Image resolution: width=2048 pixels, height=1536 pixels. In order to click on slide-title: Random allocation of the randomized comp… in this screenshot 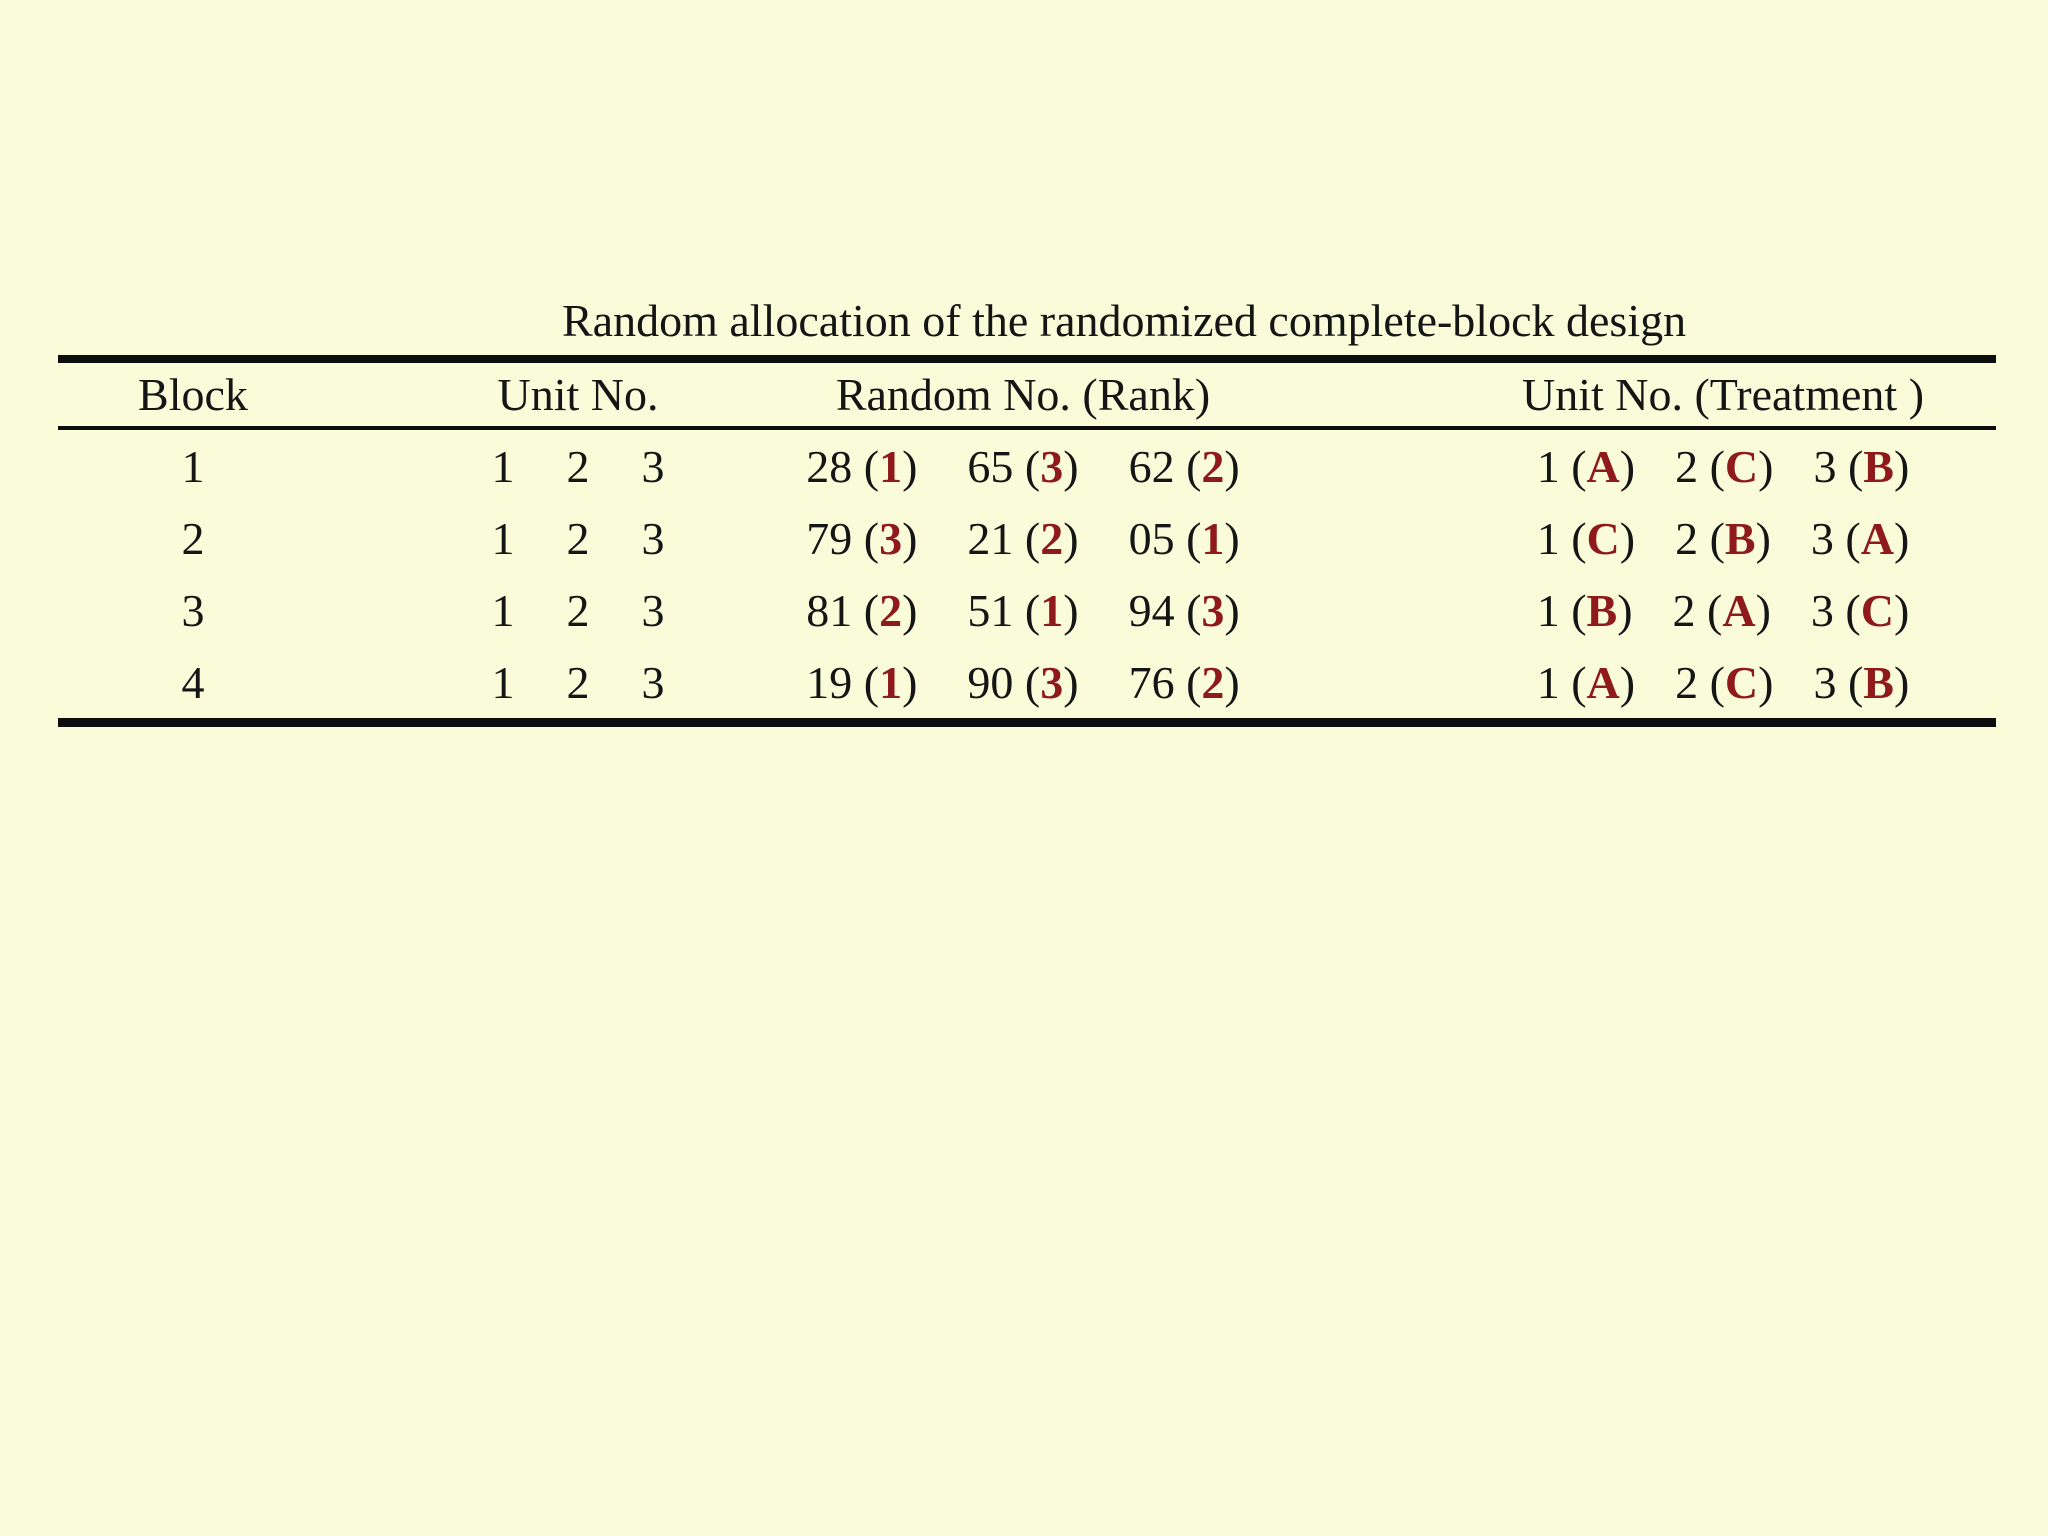, I will do `click(1124, 320)`.